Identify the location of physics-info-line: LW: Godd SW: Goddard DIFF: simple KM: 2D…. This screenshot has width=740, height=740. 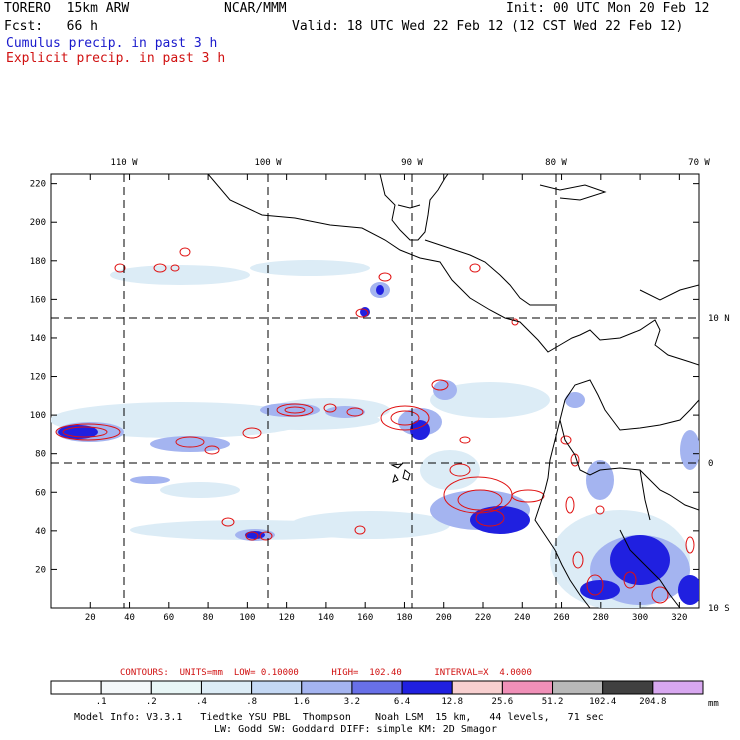
(355, 729).